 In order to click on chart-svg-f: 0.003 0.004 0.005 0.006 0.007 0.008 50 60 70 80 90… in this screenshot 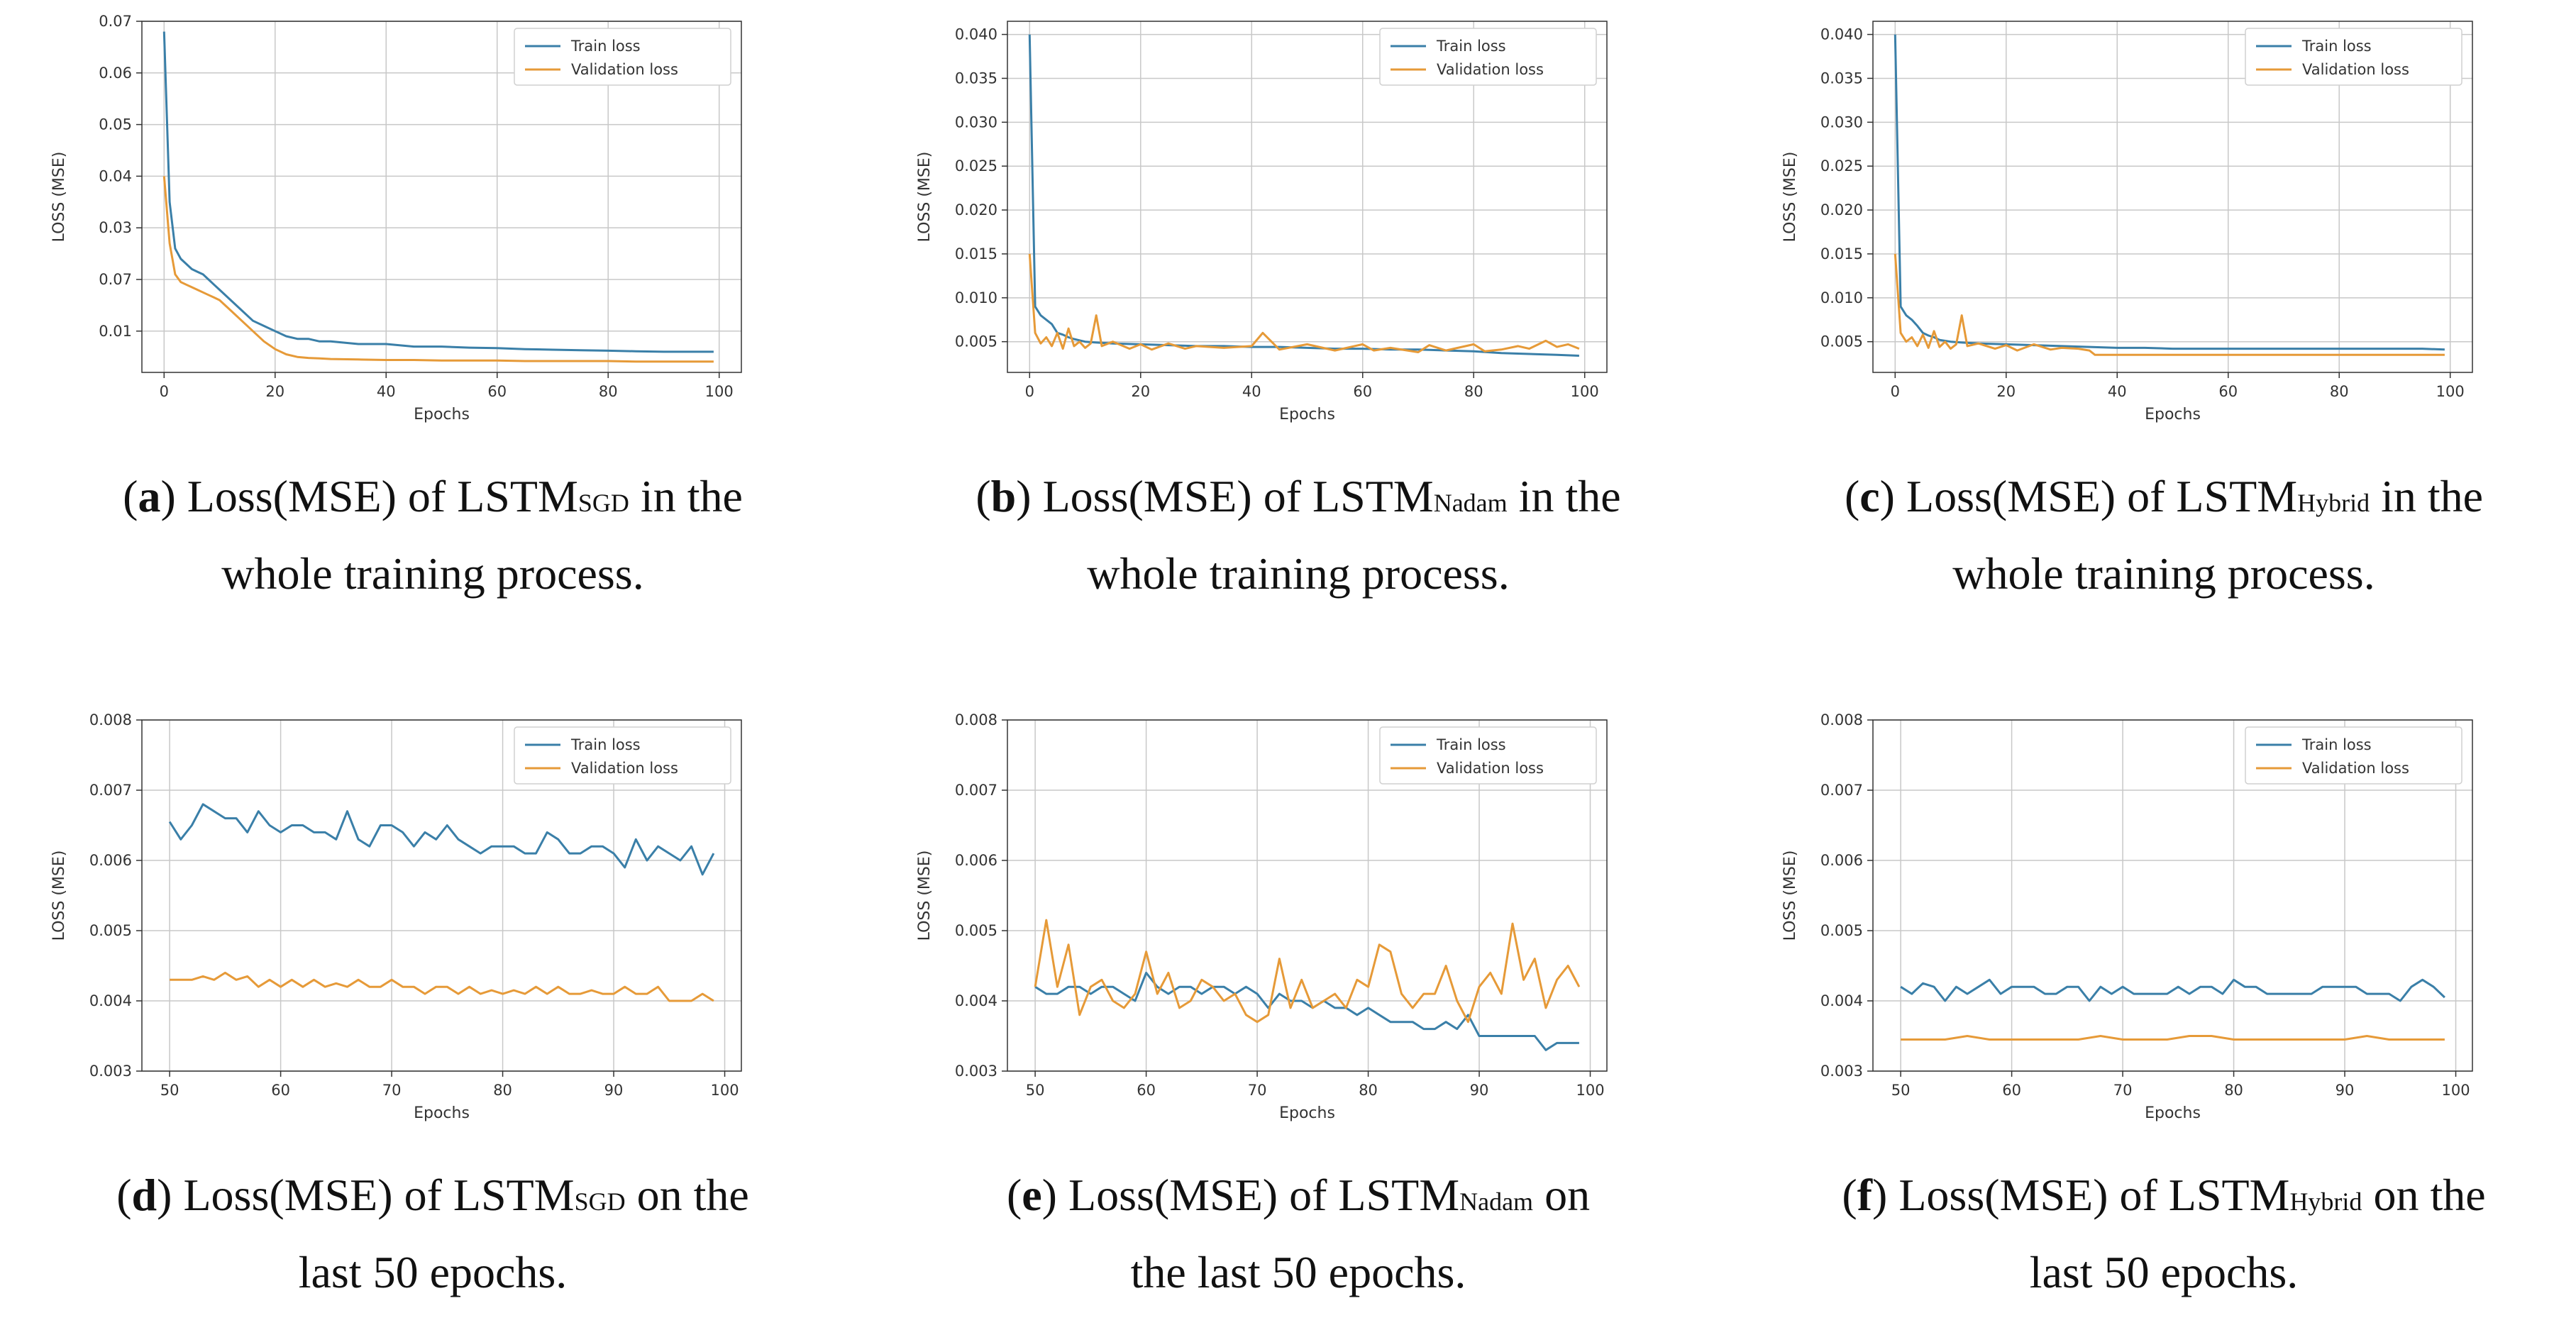, I will do `click(2127, 917)`.